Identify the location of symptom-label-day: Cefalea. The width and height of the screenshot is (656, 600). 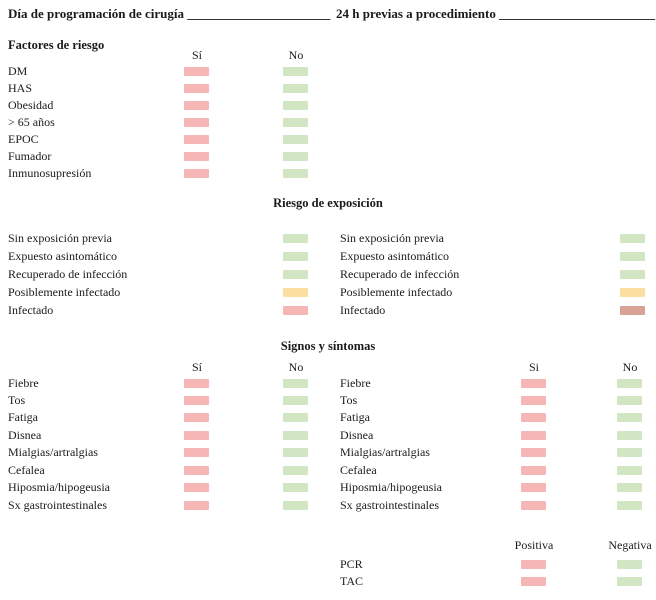
(26, 470).